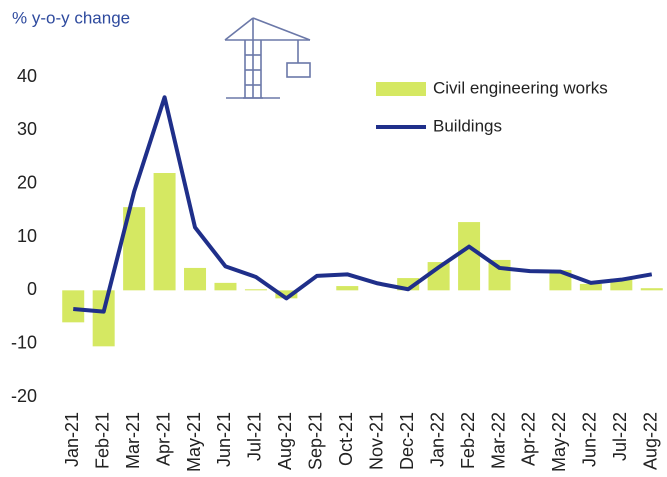 This screenshot has width=667, height=477. Describe the element at coordinates (520, 87) in the screenshot. I see `legend-label: Civil engineering works` at that location.